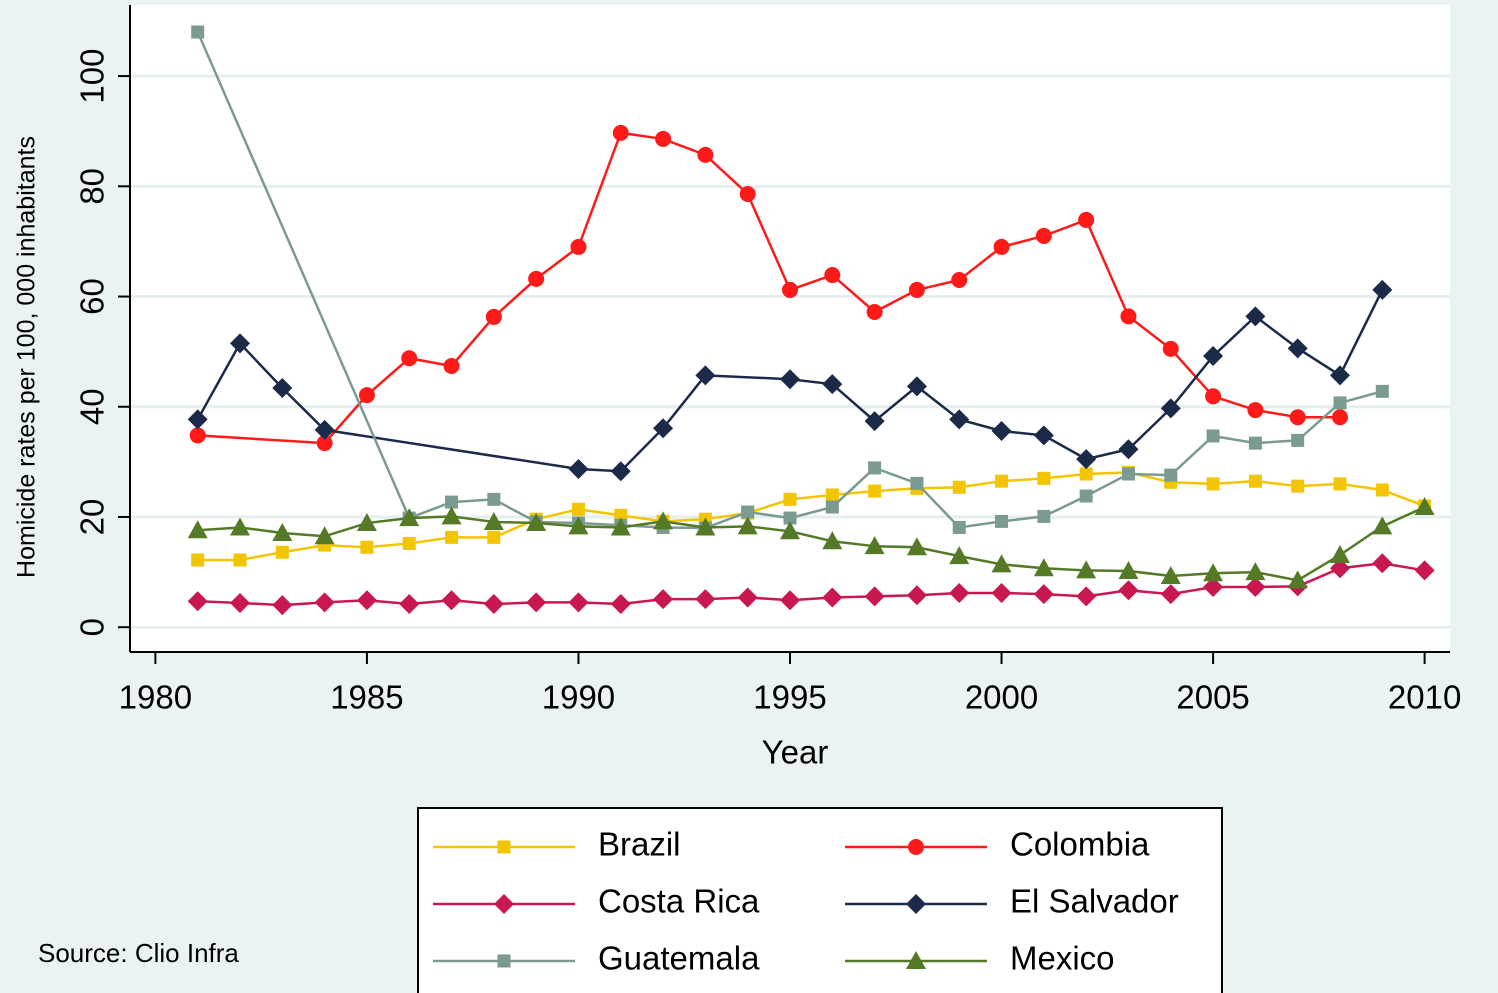  I want to click on series-line, so click(811, 516).